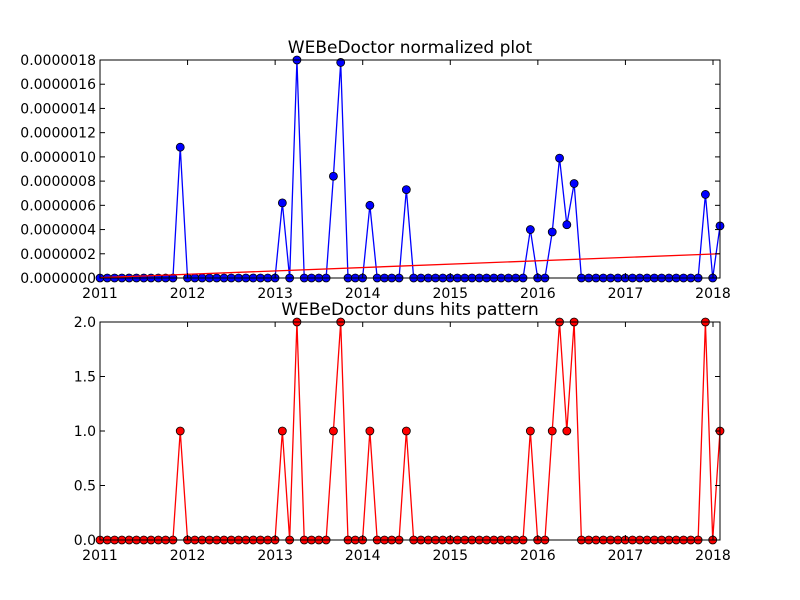 The height and width of the screenshot is (600, 800). What do you see at coordinates (450, 556) in the screenshot?
I see `duns-hits-x-tick-label: 2015` at bounding box center [450, 556].